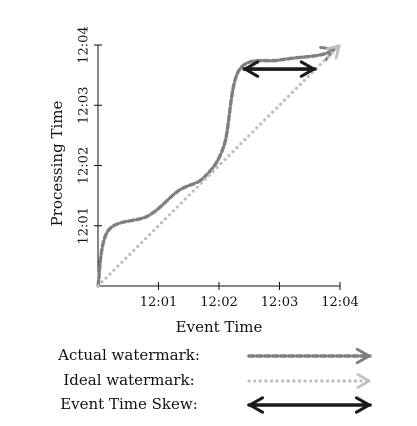 This screenshot has width=417, height=426. What do you see at coordinates (84, 165) in the screenshot?
I see `y-tick-label: 12:02` at bounding box center [84, 165].